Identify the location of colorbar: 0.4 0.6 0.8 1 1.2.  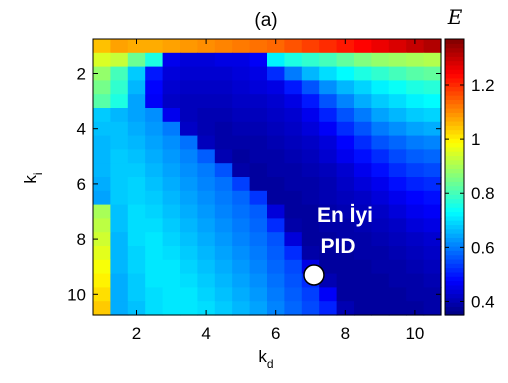
(469, 177).